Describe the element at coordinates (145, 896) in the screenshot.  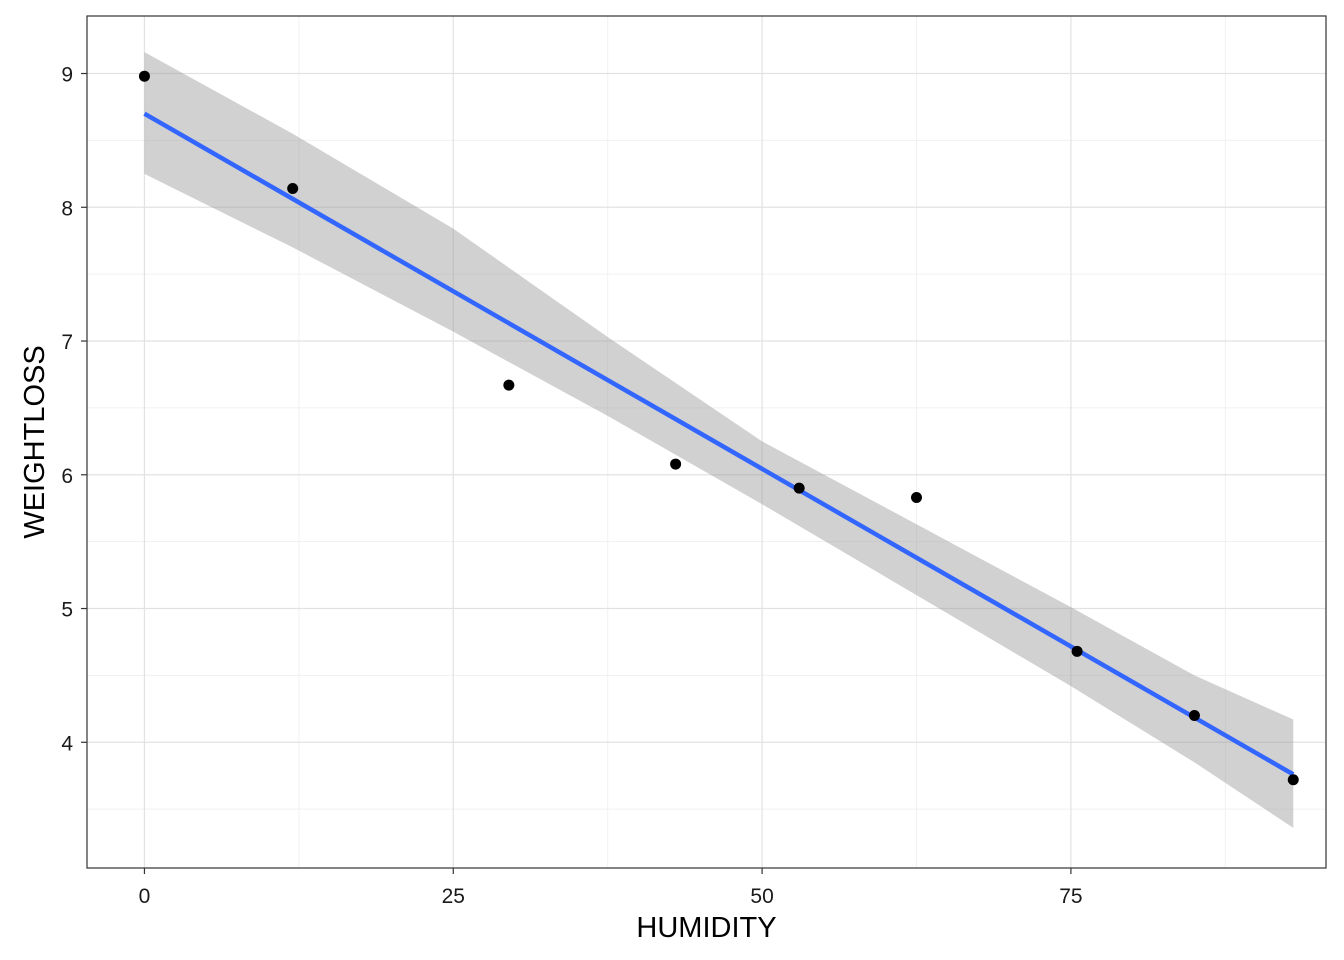
I see `x-tick-label: 0` at that location.